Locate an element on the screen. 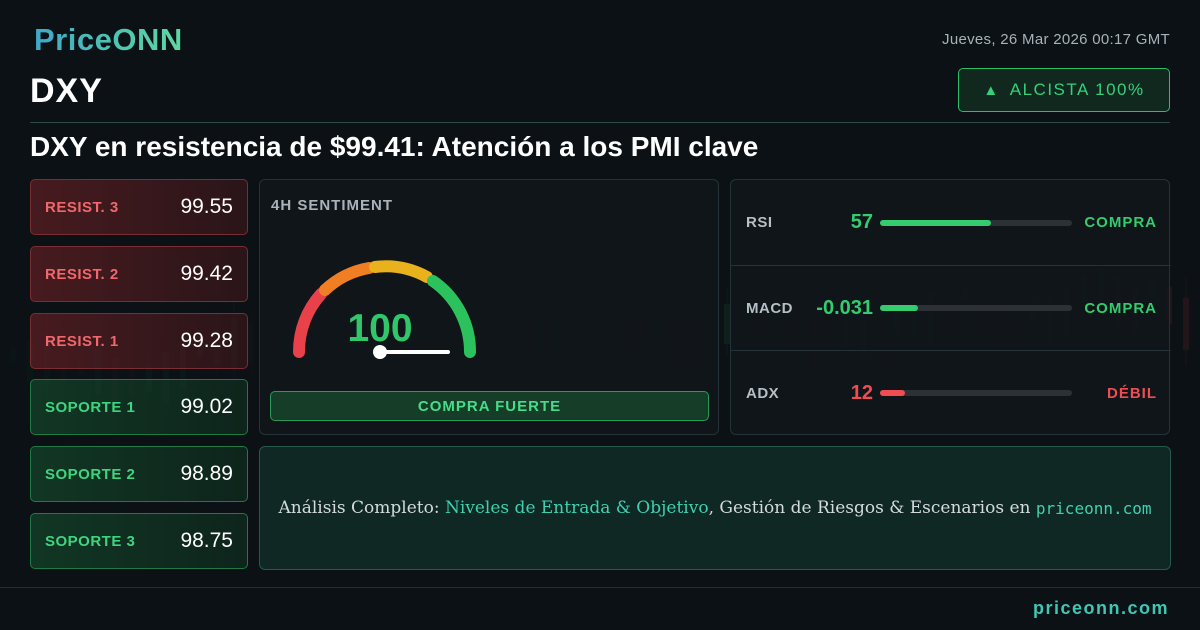 This screenshot has height=630, width=1200. level-label: RESIST. 2 is located at coordinates (82, 274).